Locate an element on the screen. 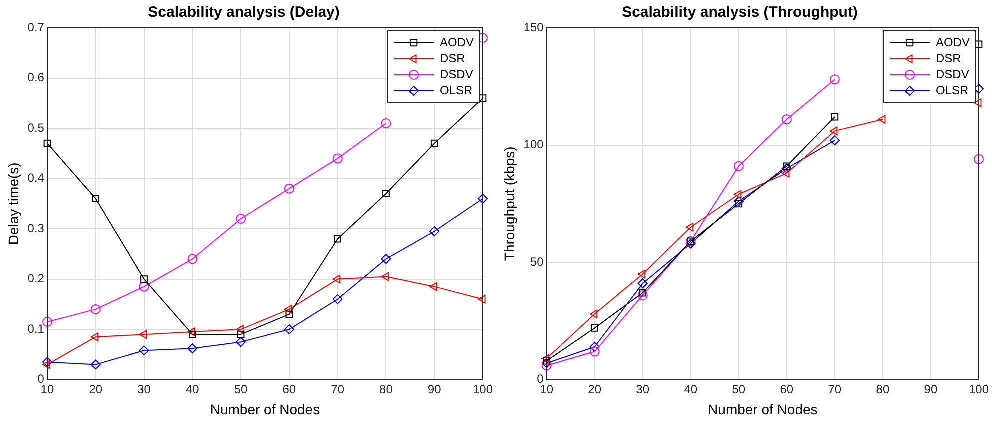 The height and width of the screenshot is (421, 992). y-tick-label: 150 is located at coordinates (534, 27).